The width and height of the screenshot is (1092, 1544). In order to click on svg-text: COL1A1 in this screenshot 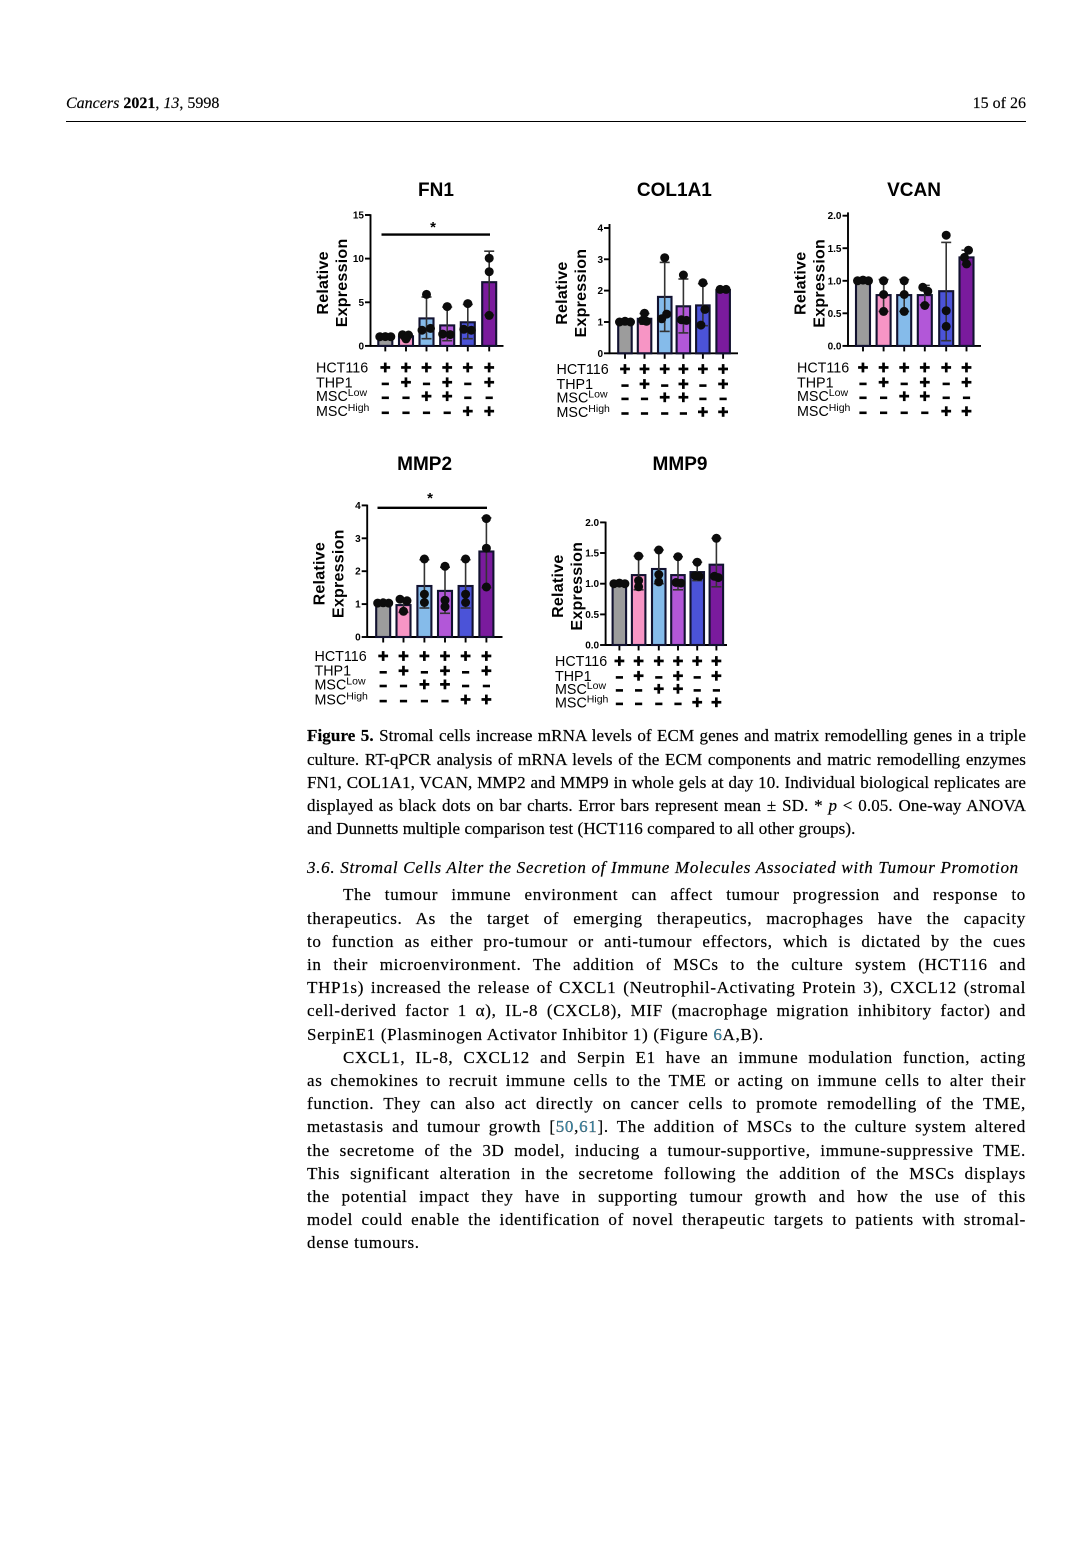, I will do `click(674, 190)`.